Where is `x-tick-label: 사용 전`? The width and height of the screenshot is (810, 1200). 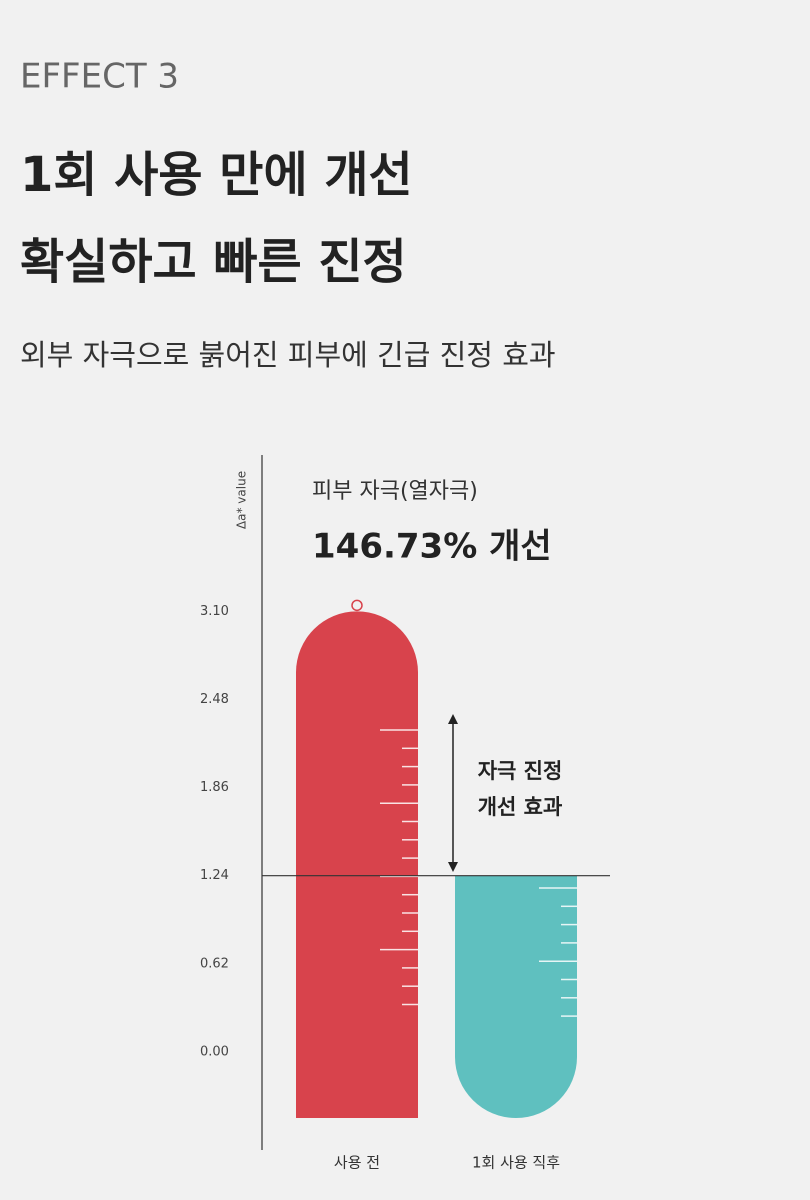 x-tick-label: 사용 전 is located at coordinates (357, 1163).